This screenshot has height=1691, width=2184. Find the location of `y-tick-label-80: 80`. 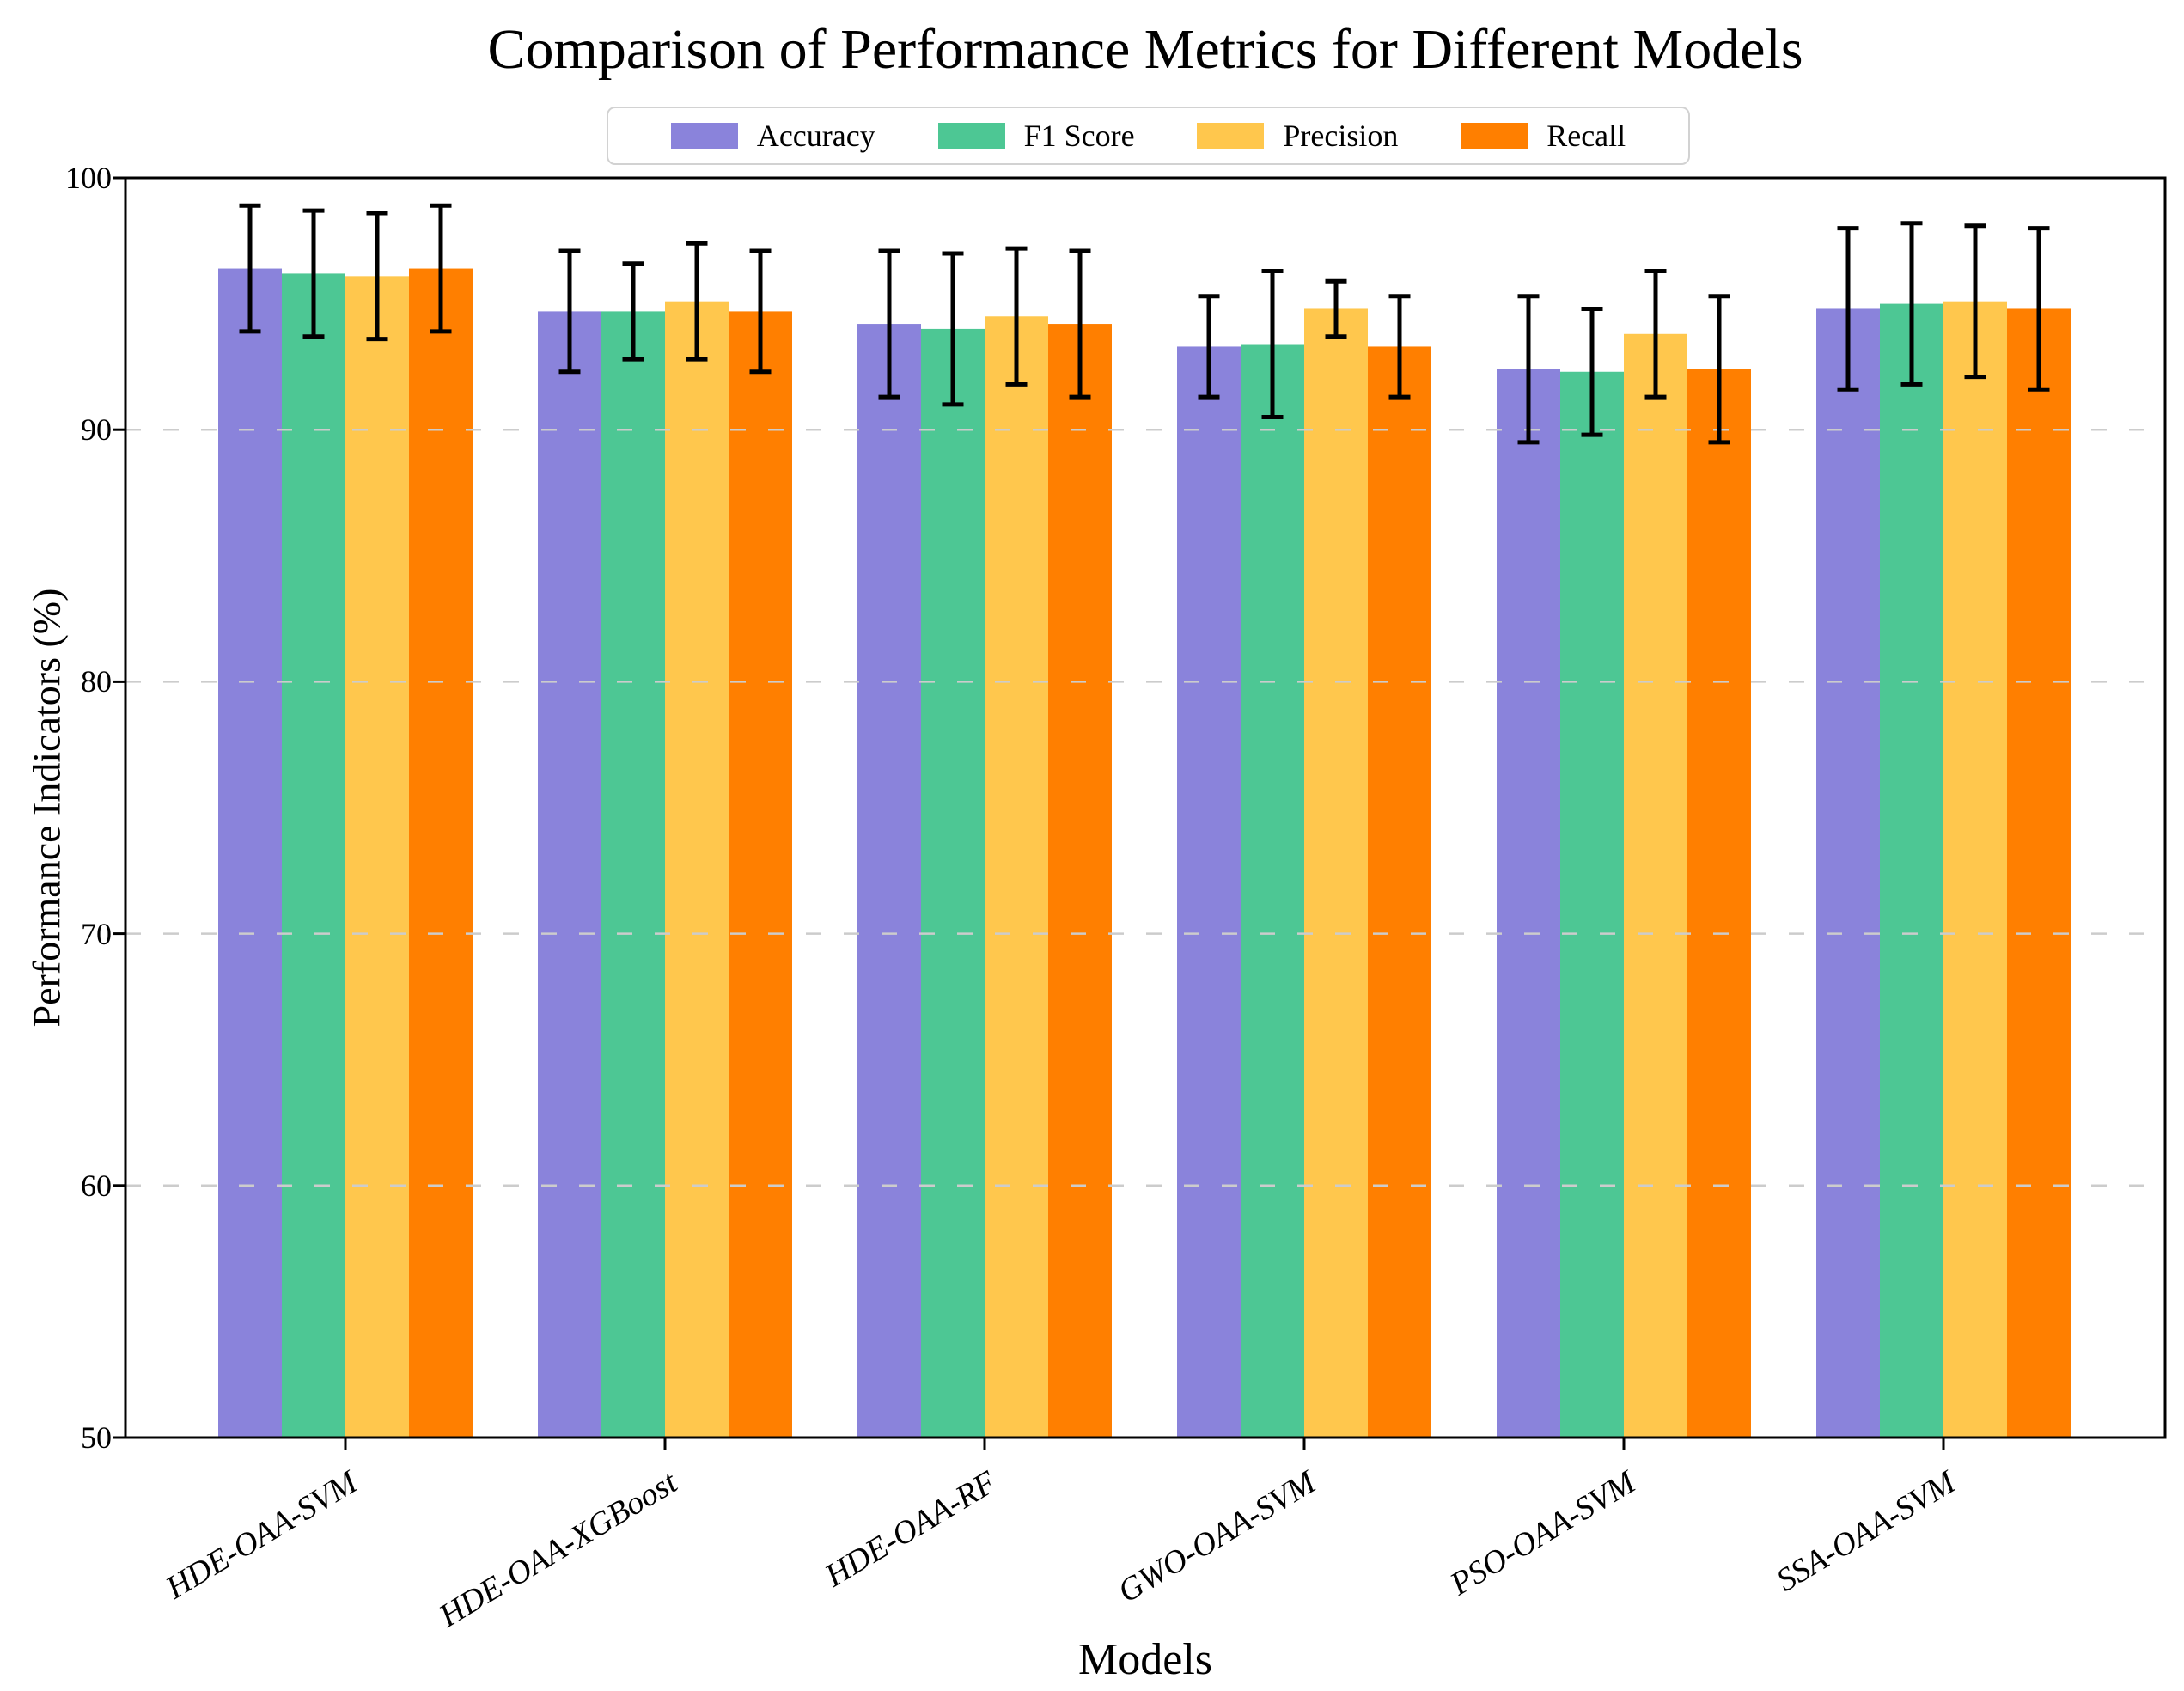

y-tick-label-80: 80 is located at coordinates (96, 681).